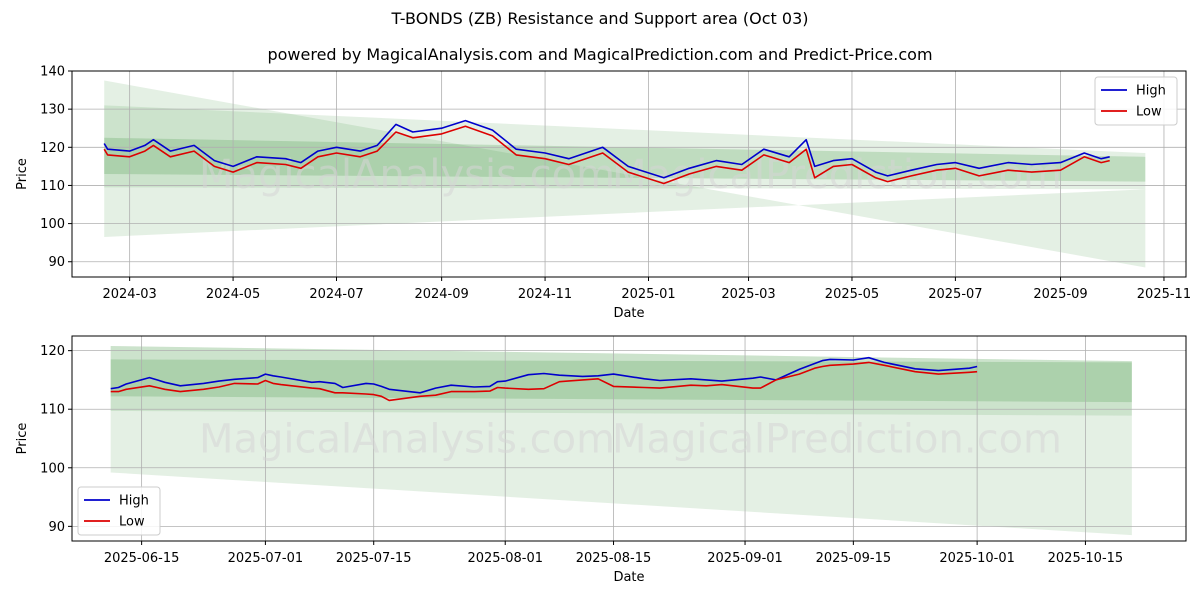 This screenshot has width=1200, height=600. I want to click on x-tick-label: 2025-09-15, so click(854, 558).